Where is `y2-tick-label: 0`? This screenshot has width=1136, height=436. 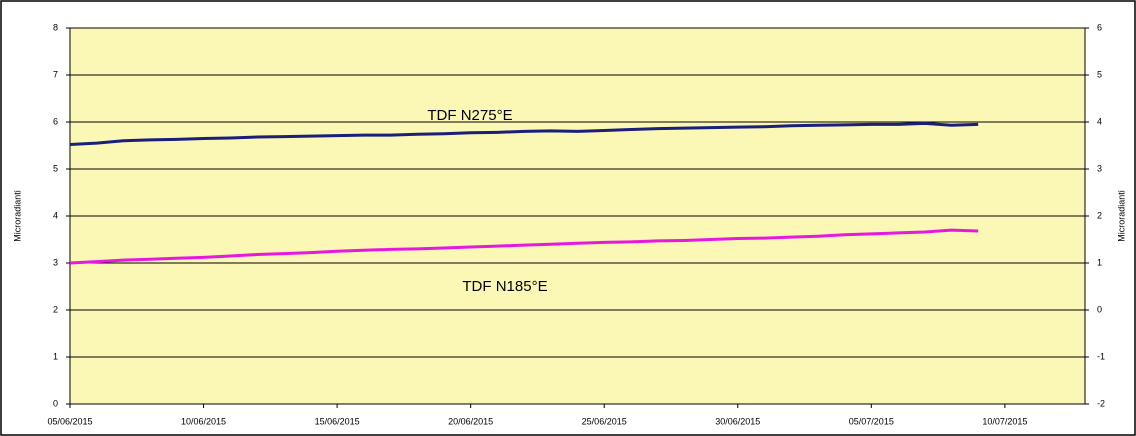
y2-tick-label: 0 is located at coordinates (1099, 309).